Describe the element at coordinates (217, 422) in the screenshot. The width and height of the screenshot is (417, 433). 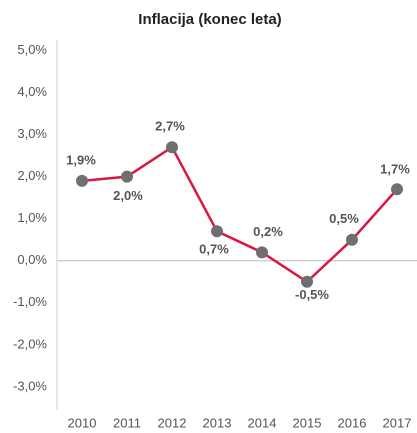
I see `x-tick-label: 2013` at that location.